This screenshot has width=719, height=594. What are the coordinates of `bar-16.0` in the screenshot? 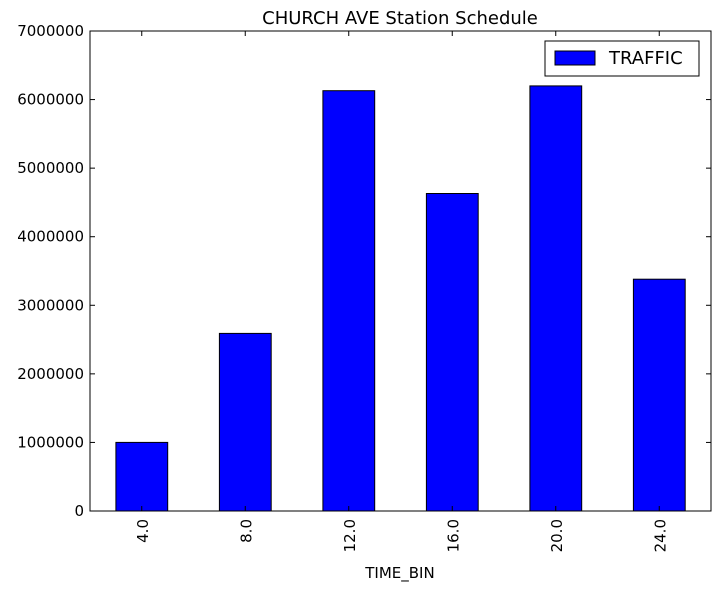 It's located at (452, 352).